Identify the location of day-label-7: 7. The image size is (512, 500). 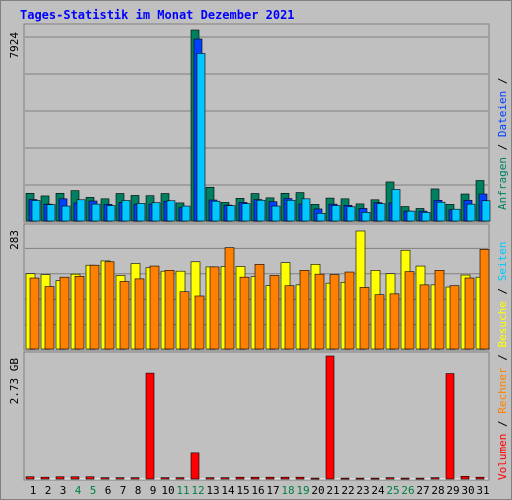
(123, 490).